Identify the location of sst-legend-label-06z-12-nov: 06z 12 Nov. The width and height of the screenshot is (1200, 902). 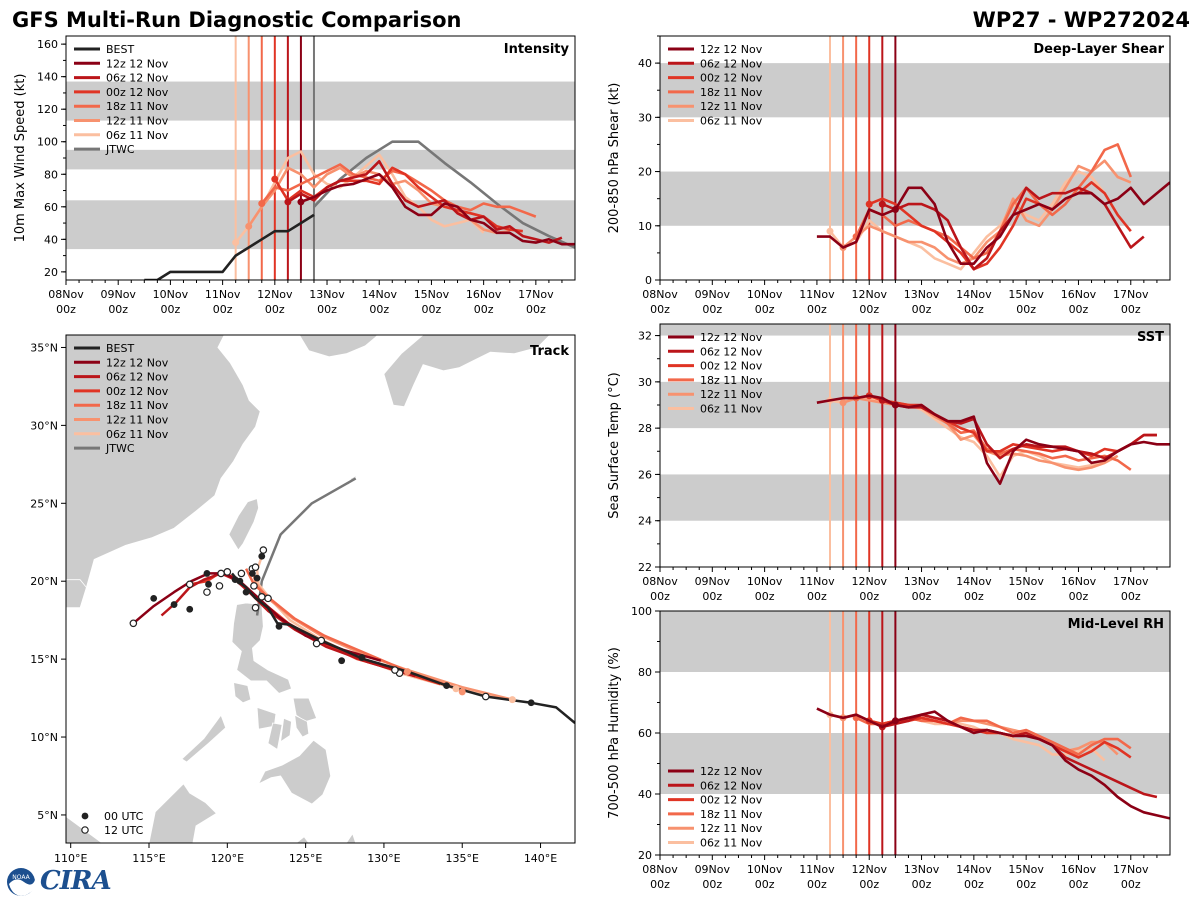
(731, 351).